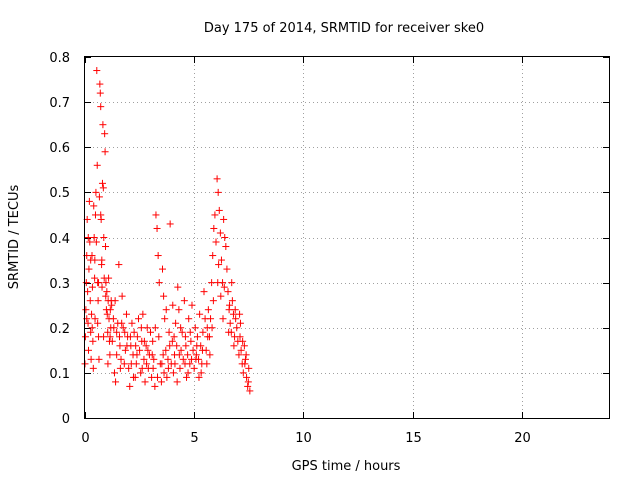 This screenshot has width=640, height=480. Describe the element at coordinates (59, 148) in the screenshot. I see `y-tick-label: 0.6` at that location.